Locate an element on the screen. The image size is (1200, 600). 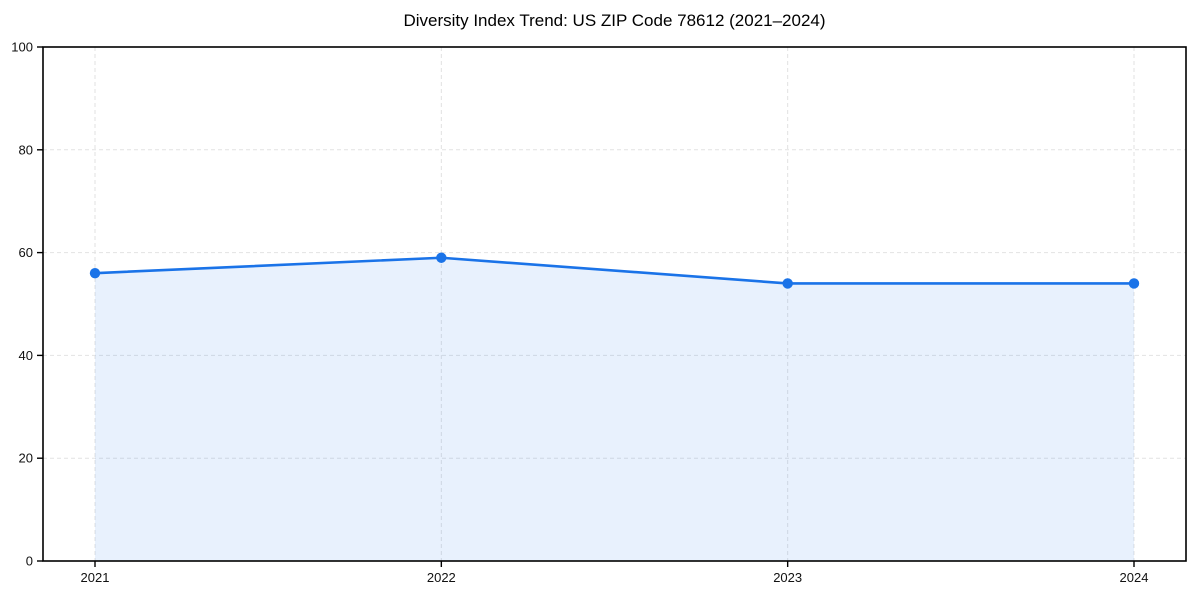
x-tick-label: 2022 is located at coordinates (441, 577).